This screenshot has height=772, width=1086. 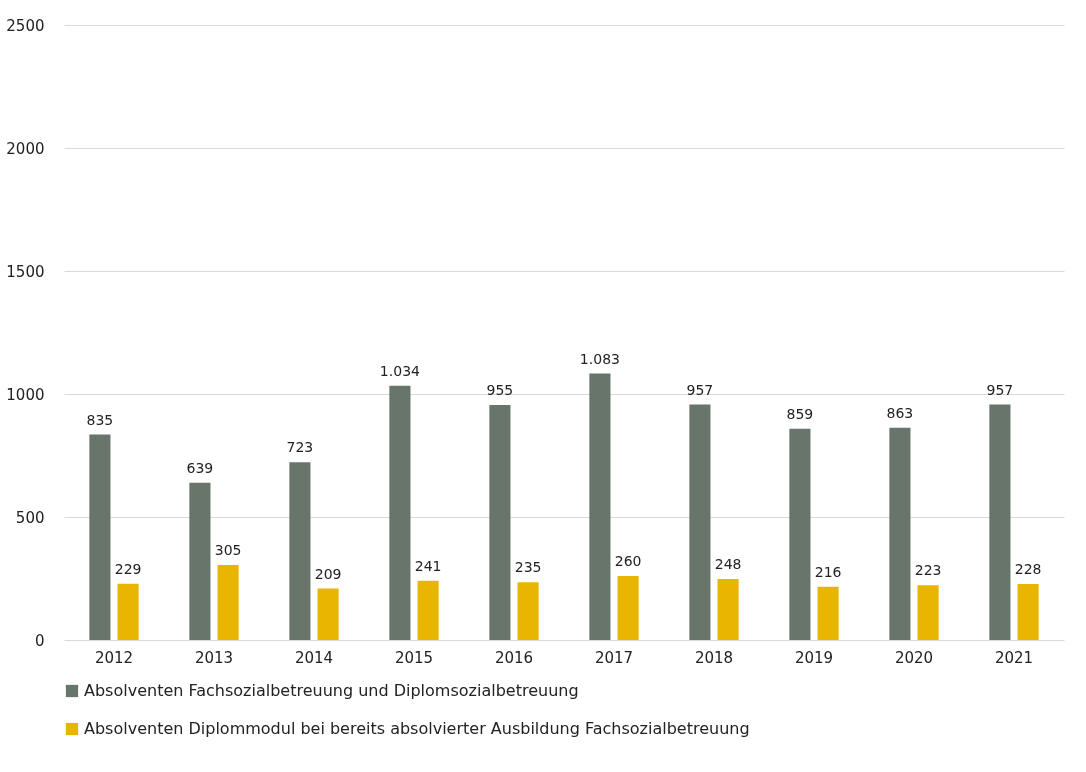 What do you see at coordinates (599, 358) in the screenshot?
I see `data-label: 1.083` at bounding box center [599, 358].